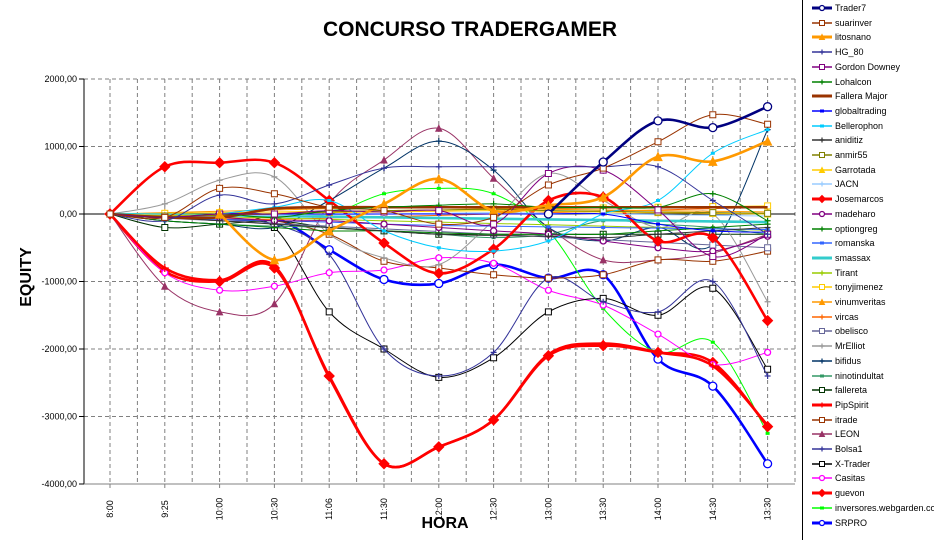 The image size is (934, 540). What do you see at coordinates (853, 257) in the screenshot?
I see `legend-label: smassax` at bounding box center [853, 257].